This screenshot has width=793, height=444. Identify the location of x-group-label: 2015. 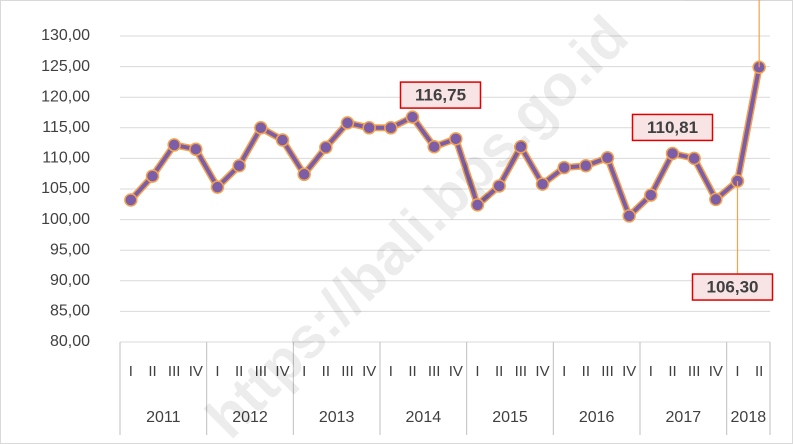
(510, 417).